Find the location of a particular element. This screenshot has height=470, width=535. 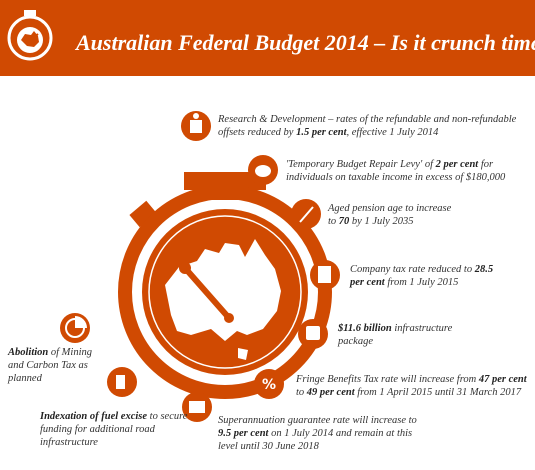

header-icon is located at coordinates (30, 35).